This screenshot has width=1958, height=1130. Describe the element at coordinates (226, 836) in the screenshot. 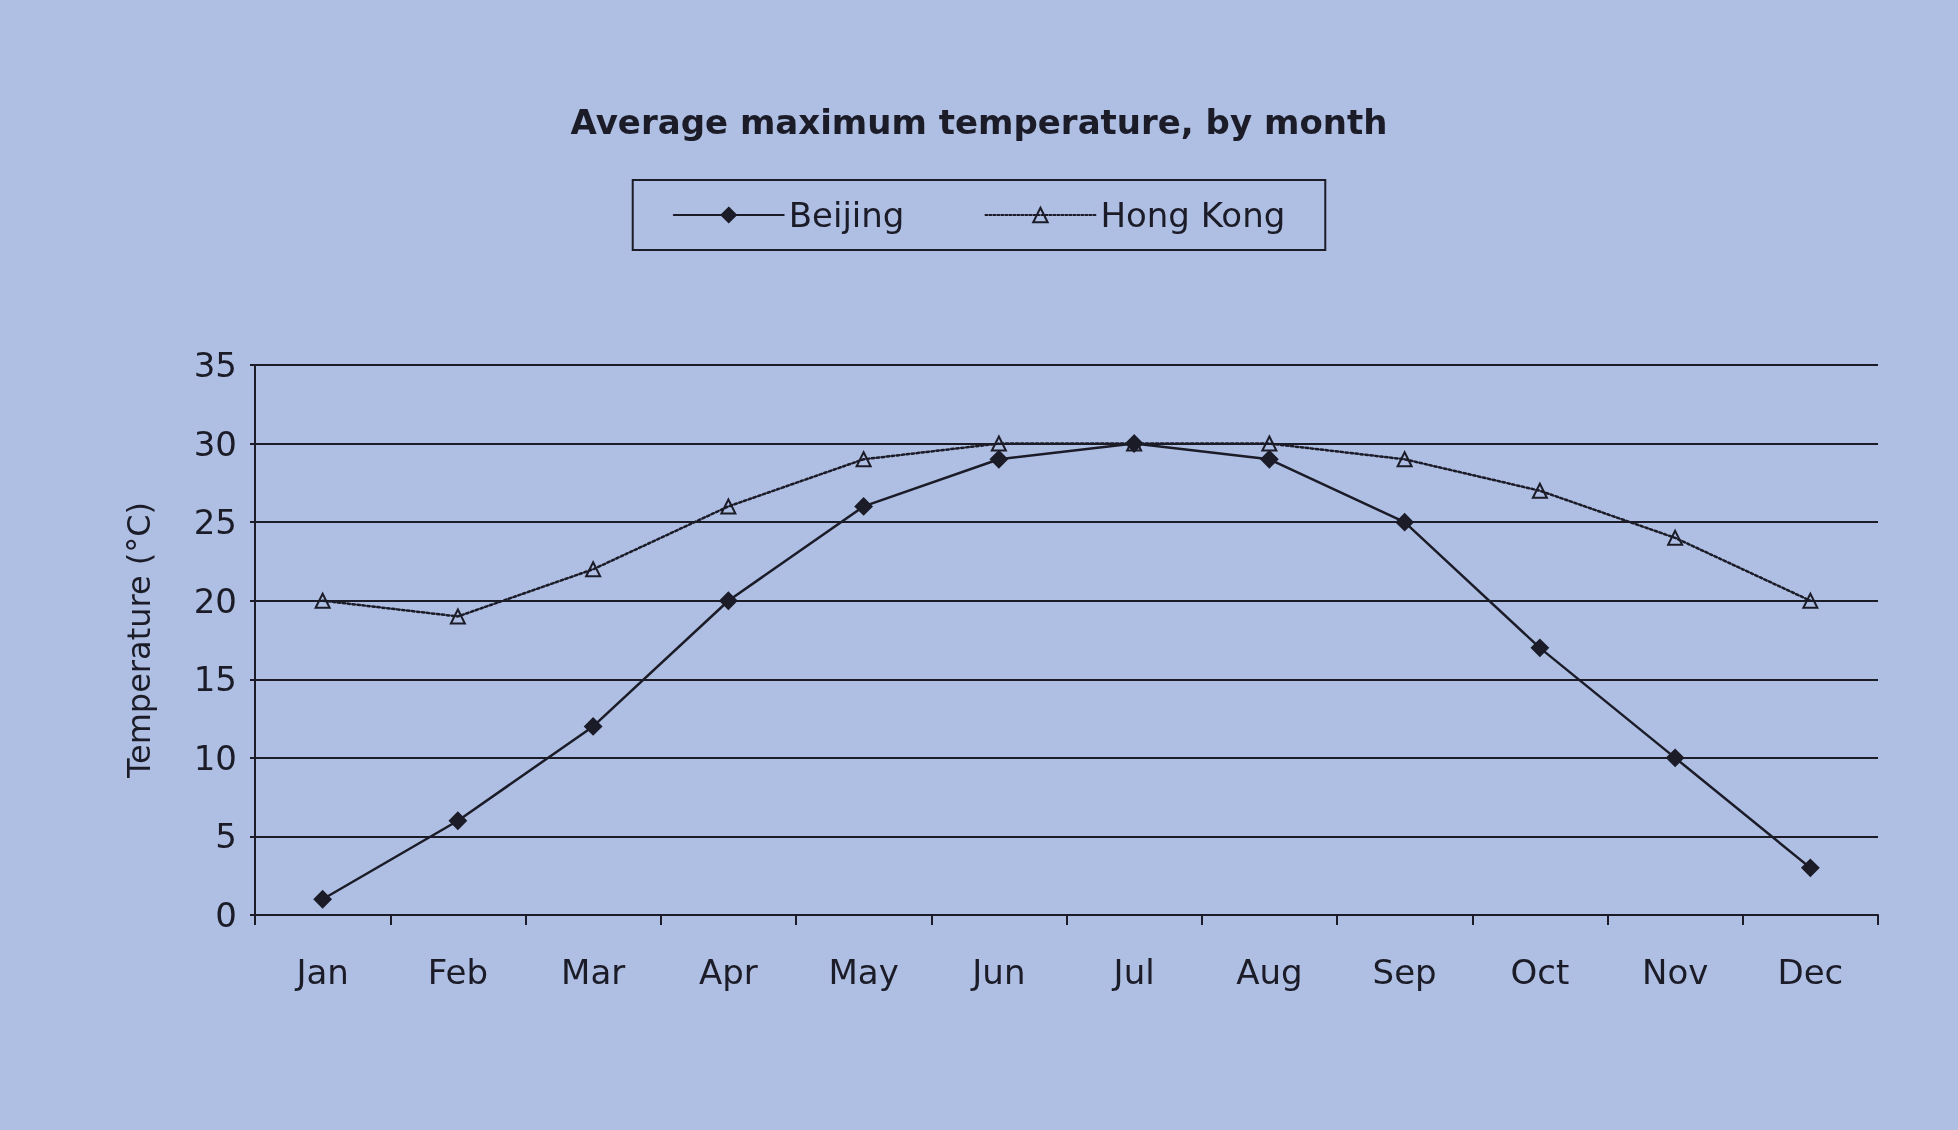

I see `y-tick-label: 5` at that location.